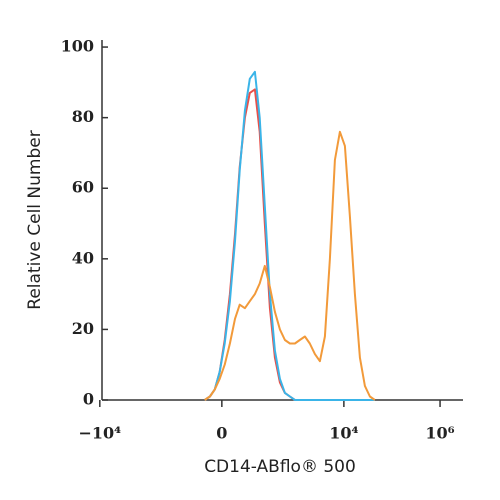 This screenshot has width=500, height=500. I want to click on y-tick-label: 80, so click(83, 116).